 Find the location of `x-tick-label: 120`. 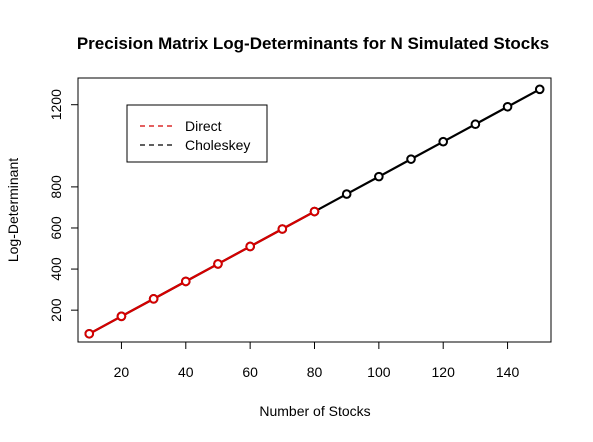

x-tick-label: 120 is located at coordinates (444, 372).